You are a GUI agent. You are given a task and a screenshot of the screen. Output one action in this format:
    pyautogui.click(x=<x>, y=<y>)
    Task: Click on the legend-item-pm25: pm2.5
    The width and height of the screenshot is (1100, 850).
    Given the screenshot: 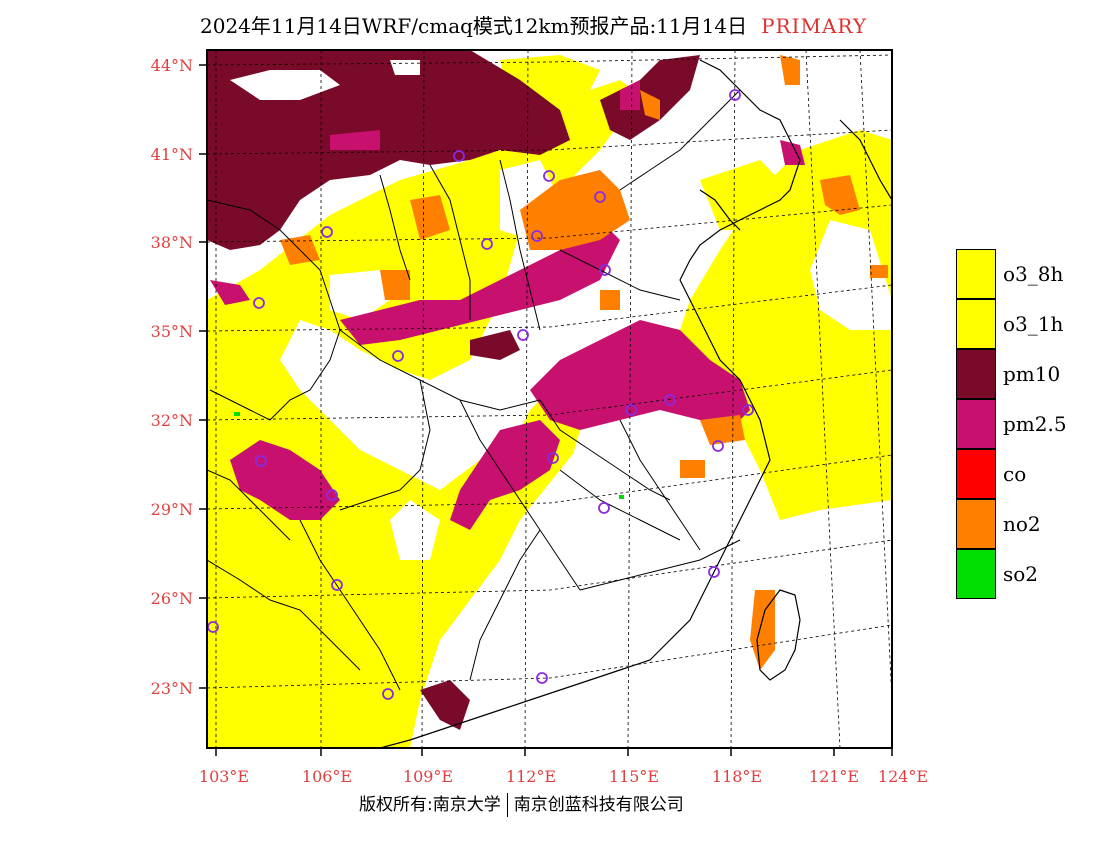 What is the action you would take?
    pyautogui.click(x=1026, y=424)
    